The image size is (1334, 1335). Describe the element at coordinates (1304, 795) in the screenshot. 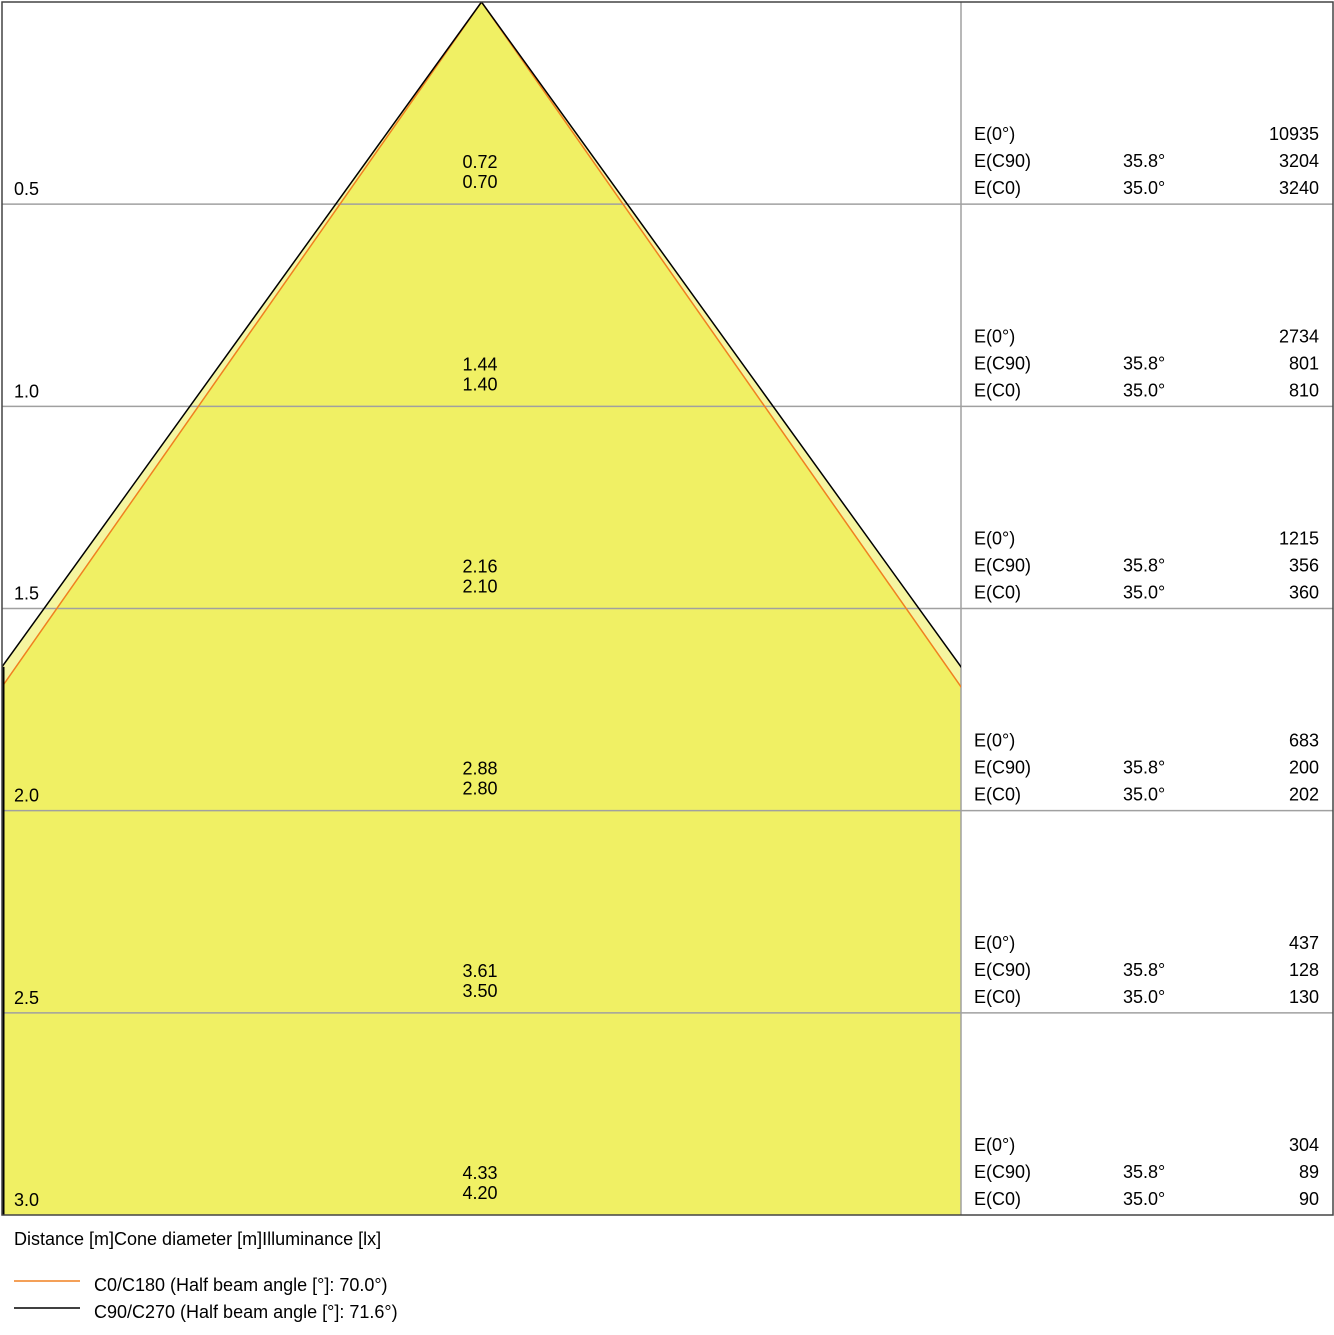

I see `ec0-value: 202` at that location.